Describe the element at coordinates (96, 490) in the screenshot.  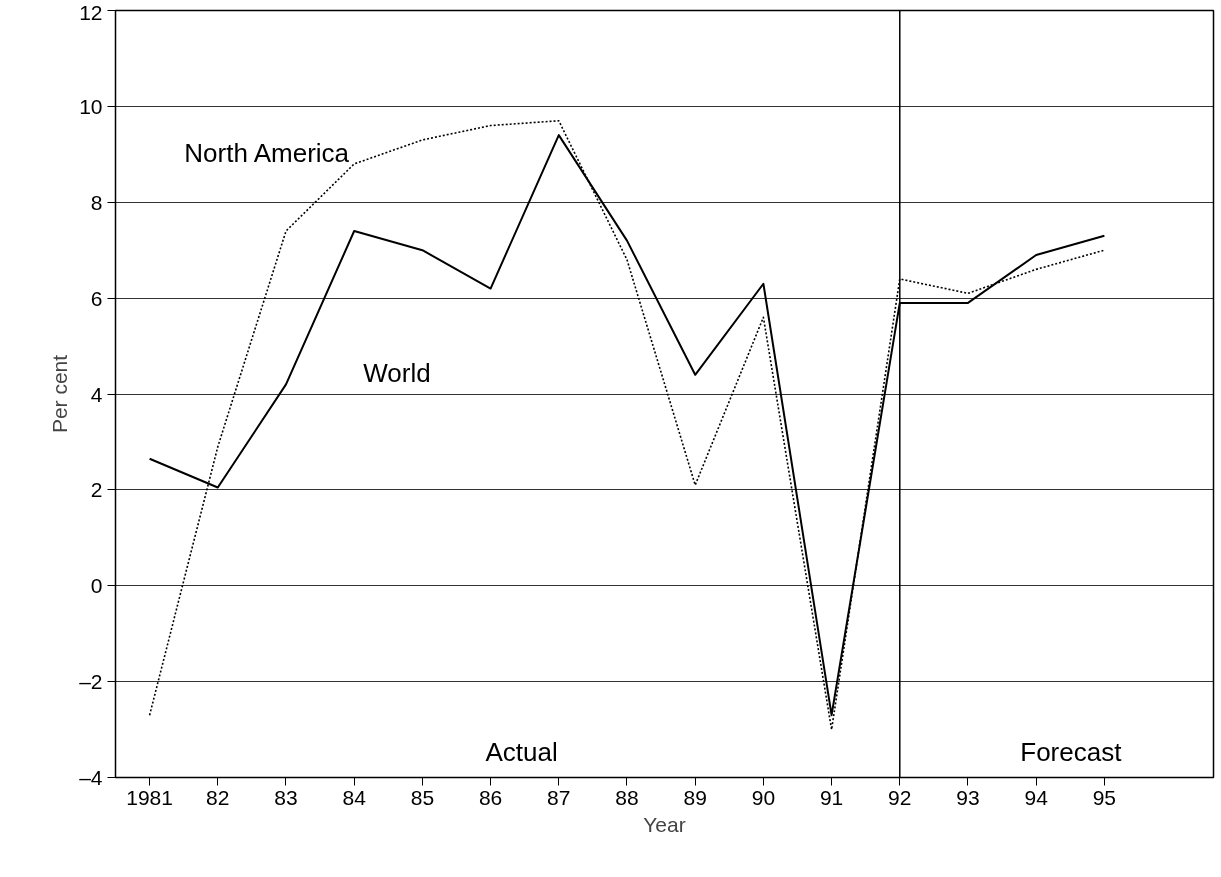
I see `y-tick-label: 2` at that location.